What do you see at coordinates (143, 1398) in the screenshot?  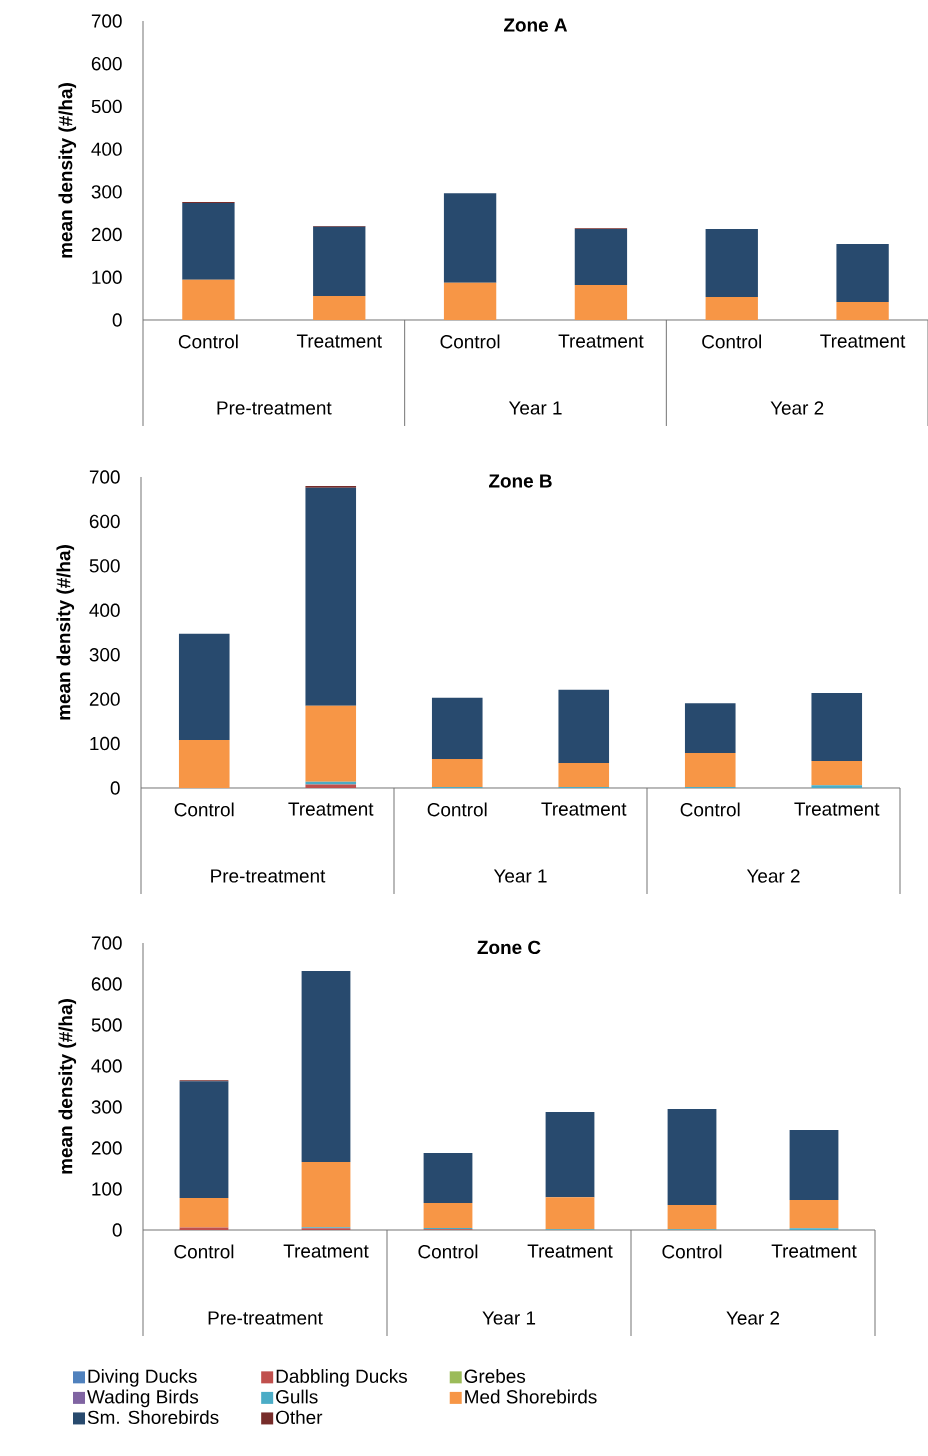 I see `legend-label: Wading Birds` at bounding box center [143, 1398].